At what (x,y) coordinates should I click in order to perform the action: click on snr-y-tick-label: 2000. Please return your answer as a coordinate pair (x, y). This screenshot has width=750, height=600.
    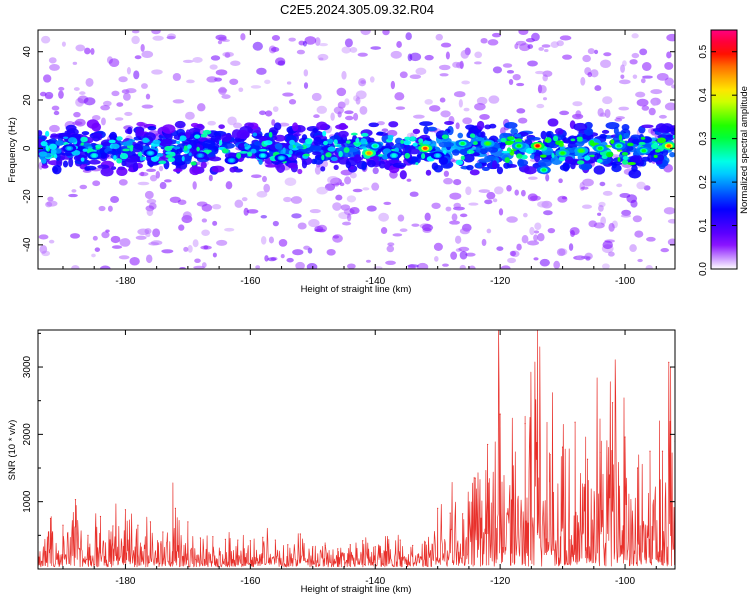
    Looking at the image, I should click on (27, 434).